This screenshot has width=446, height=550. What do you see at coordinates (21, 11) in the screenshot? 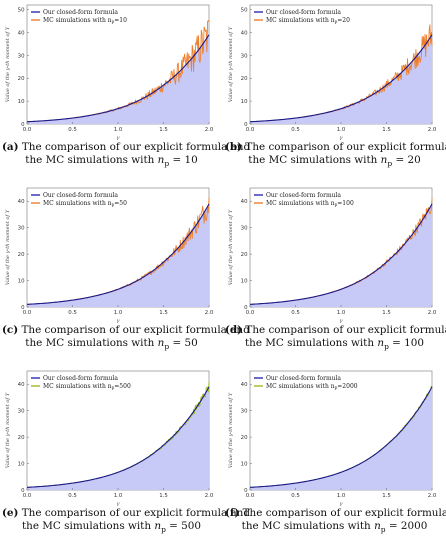
I see `y-tick-label: 50` at bounding box center [21, 11].